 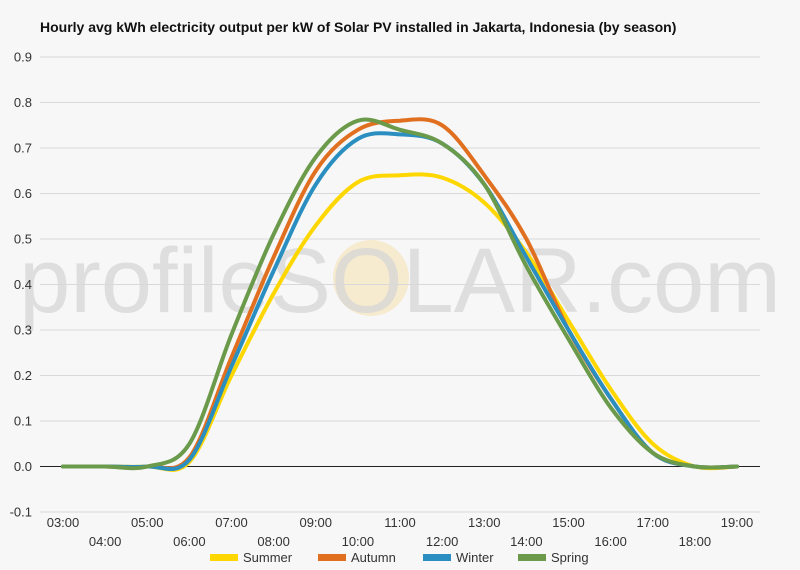 I want to click on legend-swatch-spring, so click(x=532, y=557).